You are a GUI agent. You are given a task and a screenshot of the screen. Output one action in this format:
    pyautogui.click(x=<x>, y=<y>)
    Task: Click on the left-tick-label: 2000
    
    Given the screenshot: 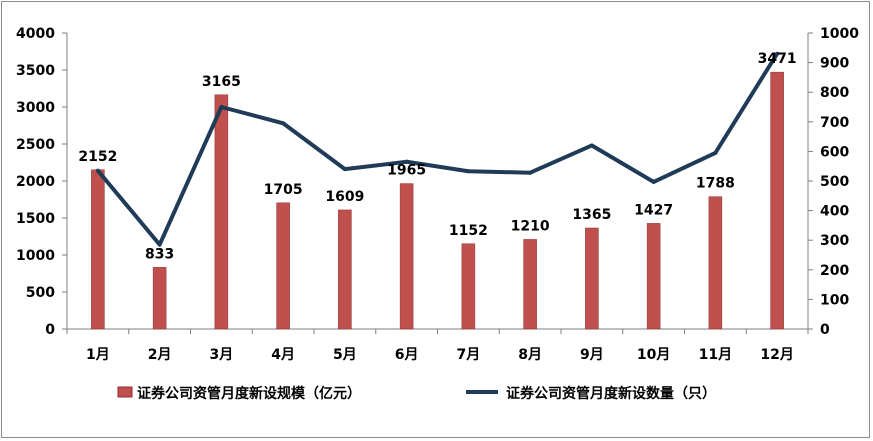 What is the action you would take?
    pyautogui.click(x=35, y=182)
    